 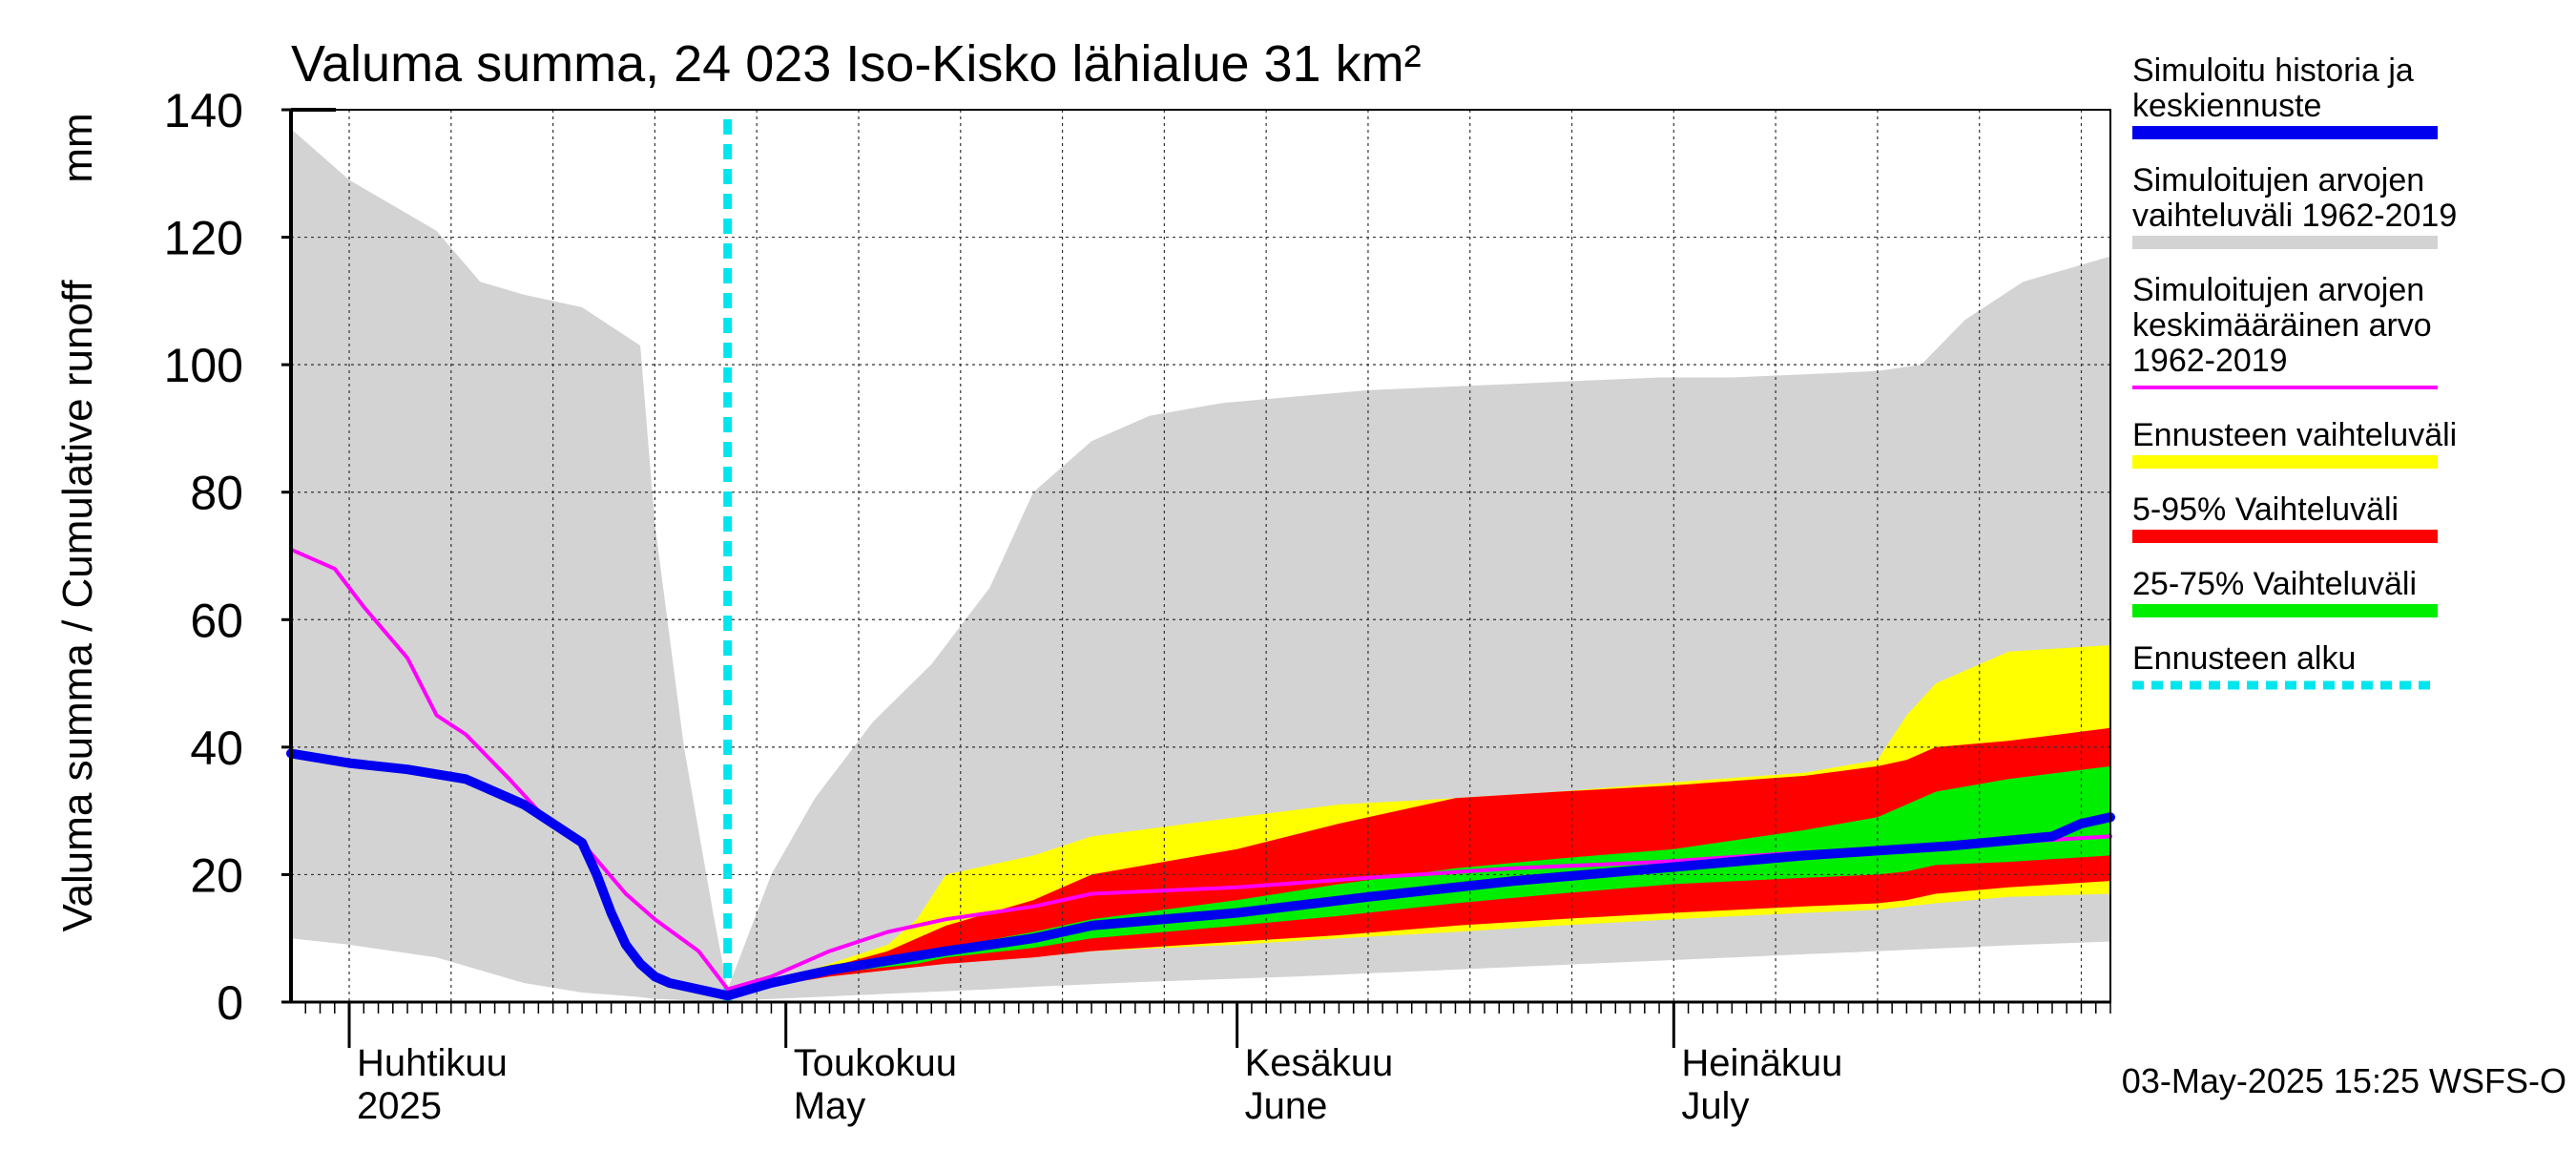 I want to click on x-month-label: Heinäkuu, so click(x=1761, y=1063).